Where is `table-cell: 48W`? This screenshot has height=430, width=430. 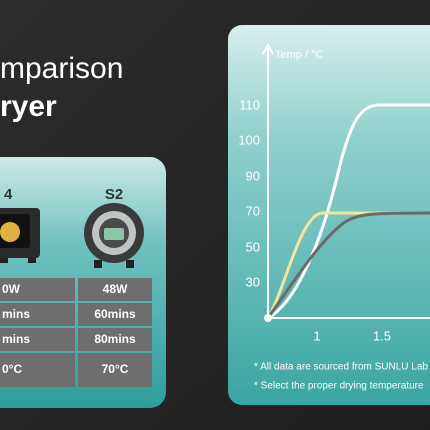 table-cell: 48W is located at coordinates (115, 289).